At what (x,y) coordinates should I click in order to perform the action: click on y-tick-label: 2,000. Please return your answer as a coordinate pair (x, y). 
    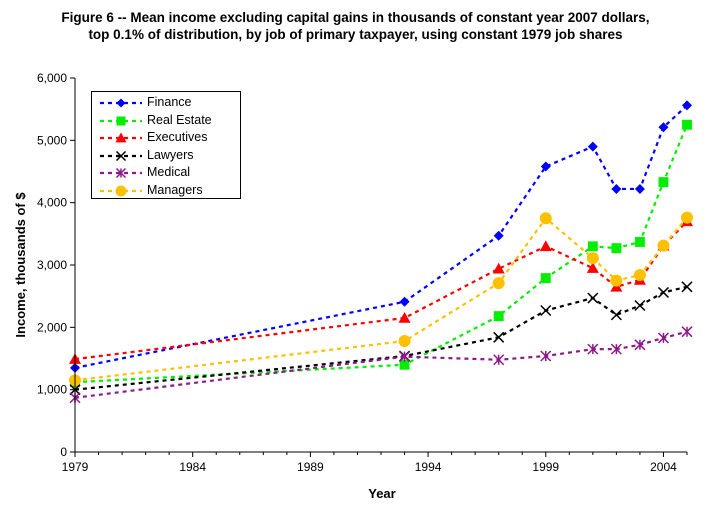
    Looking at the image, I should click on (52, 327).